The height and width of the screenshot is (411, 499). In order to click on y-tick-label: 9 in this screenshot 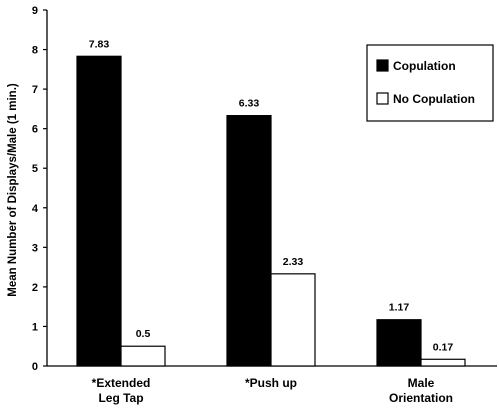, I will do `click(35, 11)`.